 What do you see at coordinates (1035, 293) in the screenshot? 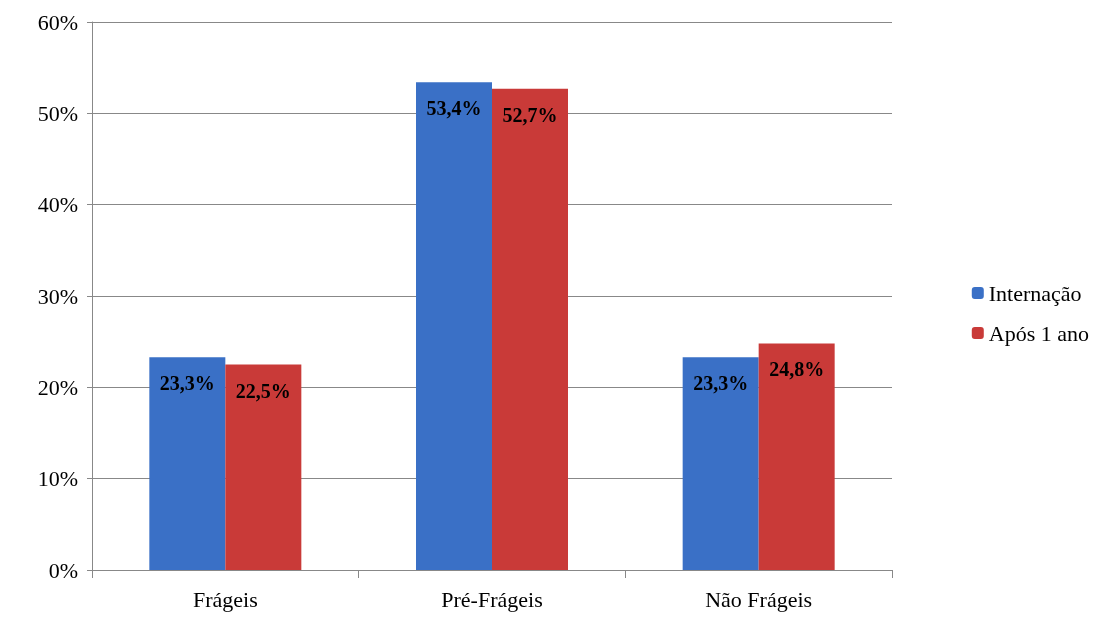
I see `legend-label: Internação` at bounding box center [1035, 293].